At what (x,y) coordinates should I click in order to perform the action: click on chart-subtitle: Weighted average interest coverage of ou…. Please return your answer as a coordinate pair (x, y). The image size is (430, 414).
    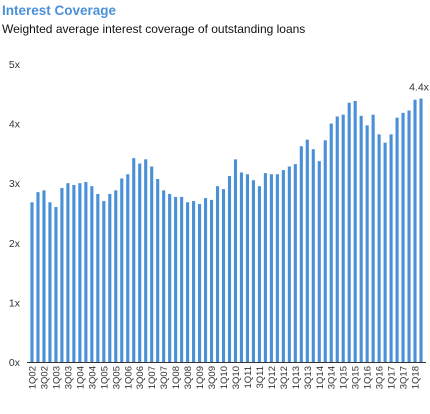
    Looking at the image, I should click on (154, 29).